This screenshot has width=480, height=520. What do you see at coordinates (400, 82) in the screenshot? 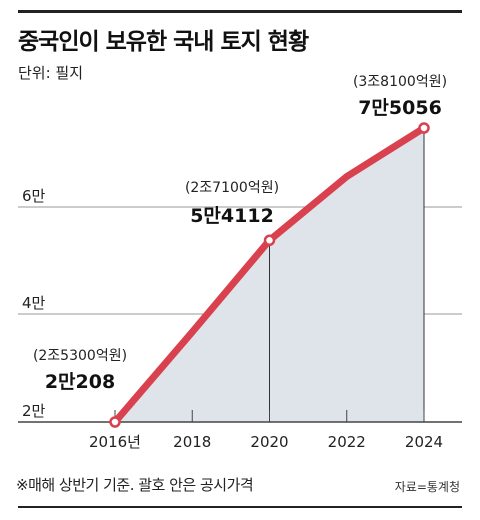
I see `price-label-2: (3조8100억원)` at bounding box center [400, 82].